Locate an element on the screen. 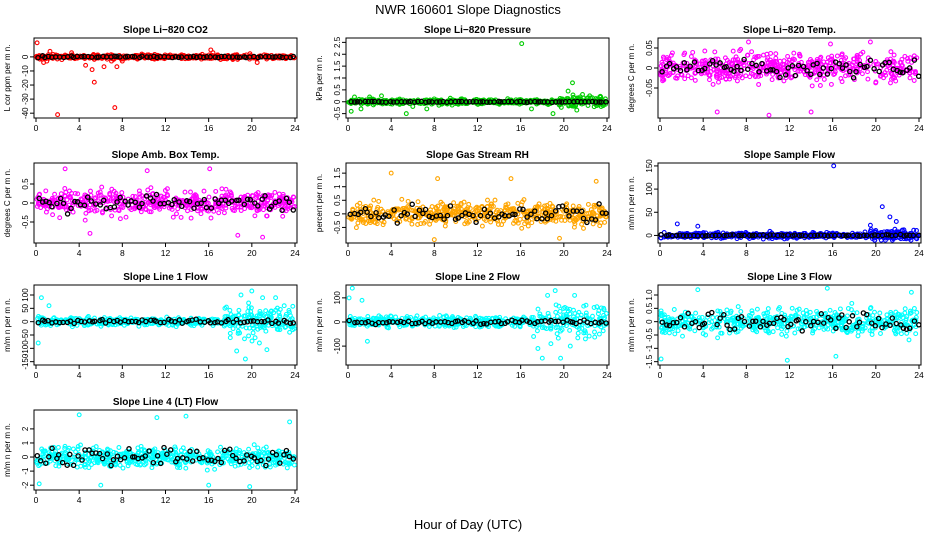 The height and width of the screenshot is (540, 936). x-tick-label: 24 is located at coordinates (919, 253).